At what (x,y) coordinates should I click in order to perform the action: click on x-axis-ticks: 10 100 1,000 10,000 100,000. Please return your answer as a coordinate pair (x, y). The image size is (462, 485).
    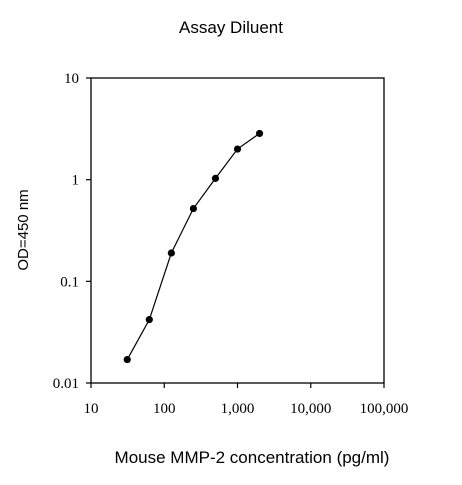
    Looking at the image, I should click on (246, 400).